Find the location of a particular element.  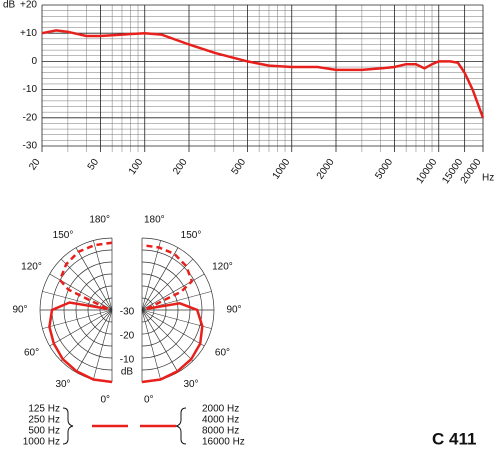

x-tick-label: 1000 is located at coordinates (282, 169).